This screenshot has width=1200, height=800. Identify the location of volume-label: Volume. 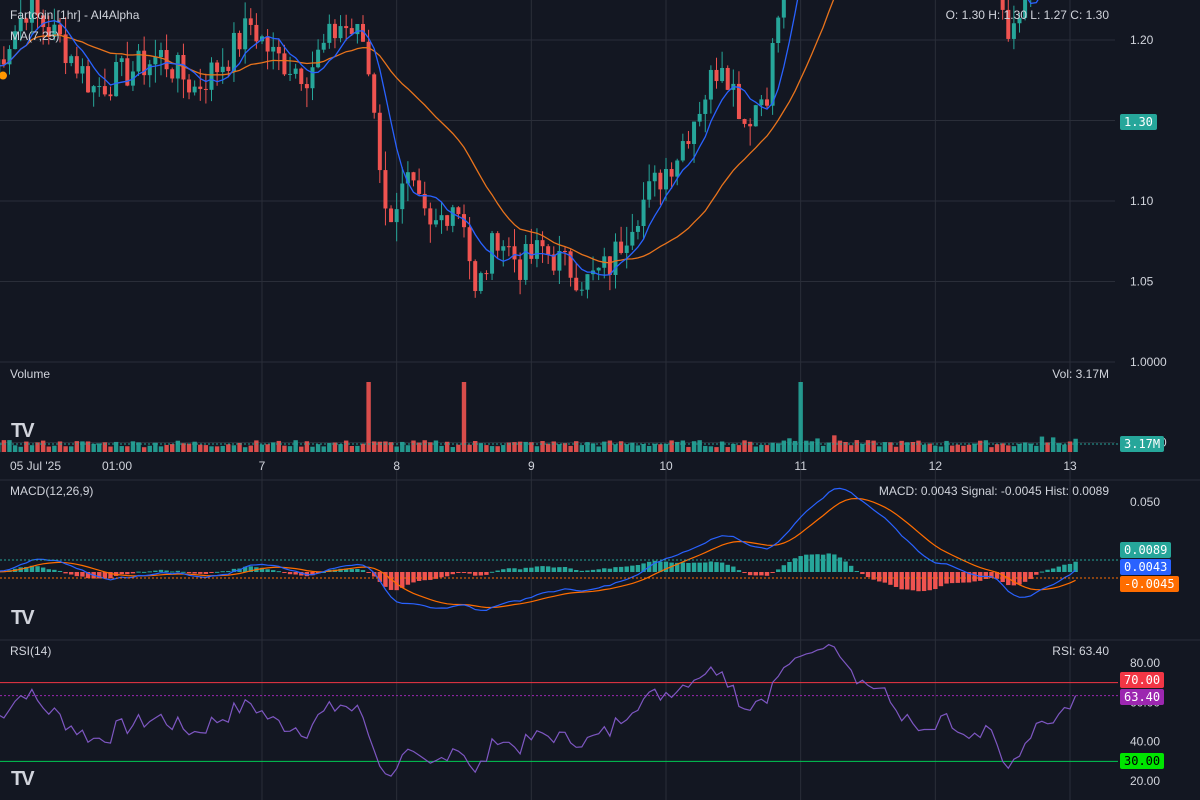
(30, 374).